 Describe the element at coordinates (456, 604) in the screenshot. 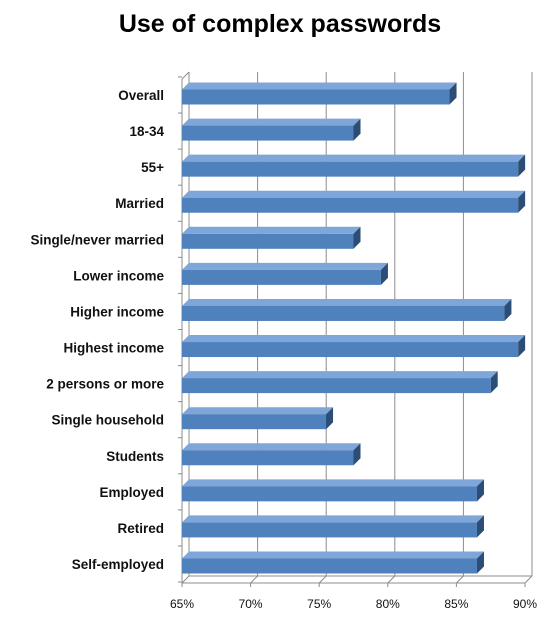

I see `x-tick-label: 85%` at that location.